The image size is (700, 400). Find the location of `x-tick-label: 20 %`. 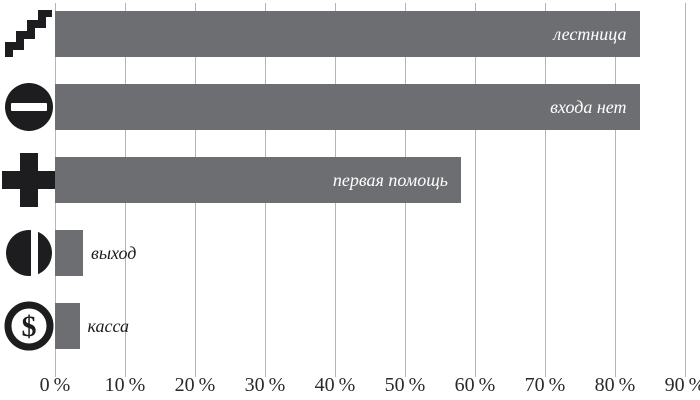

x-tick-label: 20 % is located at coordinates (195, 385).